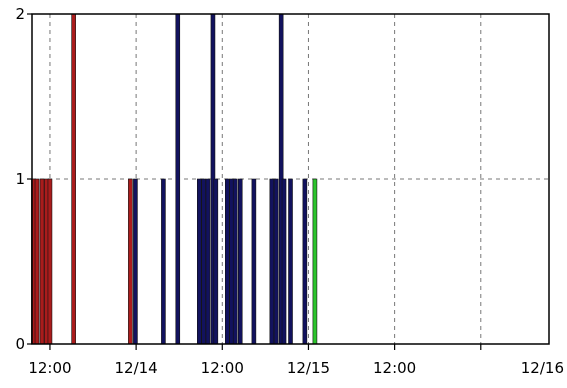 Image resolution: width=567 pixels, height=388 pixels. I want to click on x-tick-labels: 12:00 12/14 12:00 12/15 12:00 12/16, so click(296, 368).